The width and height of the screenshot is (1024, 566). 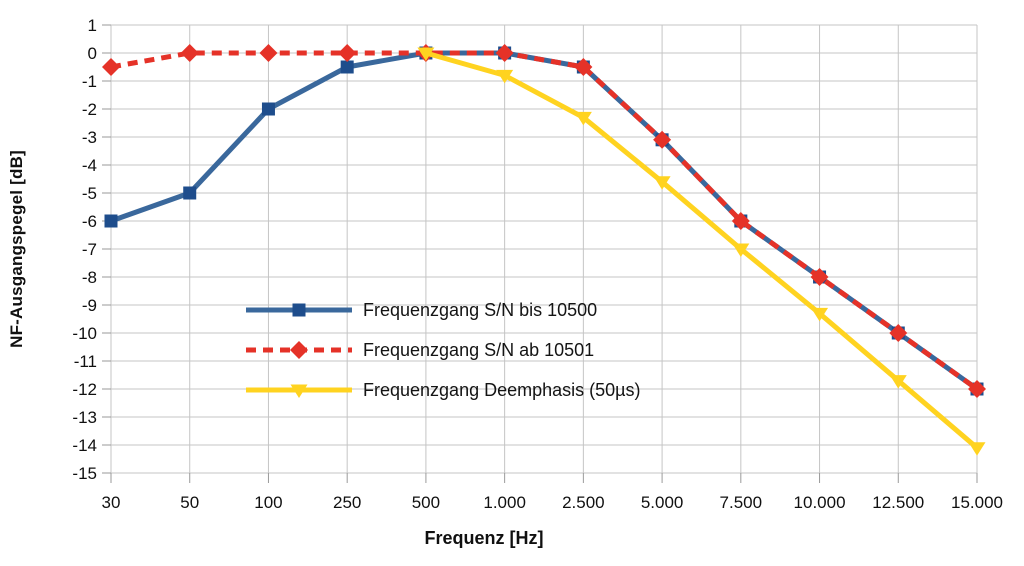 What do you see at coordinates (977, 502) in the screenshot?
I see `x-tick-label: 15.000` at bounding box center [977, 502].